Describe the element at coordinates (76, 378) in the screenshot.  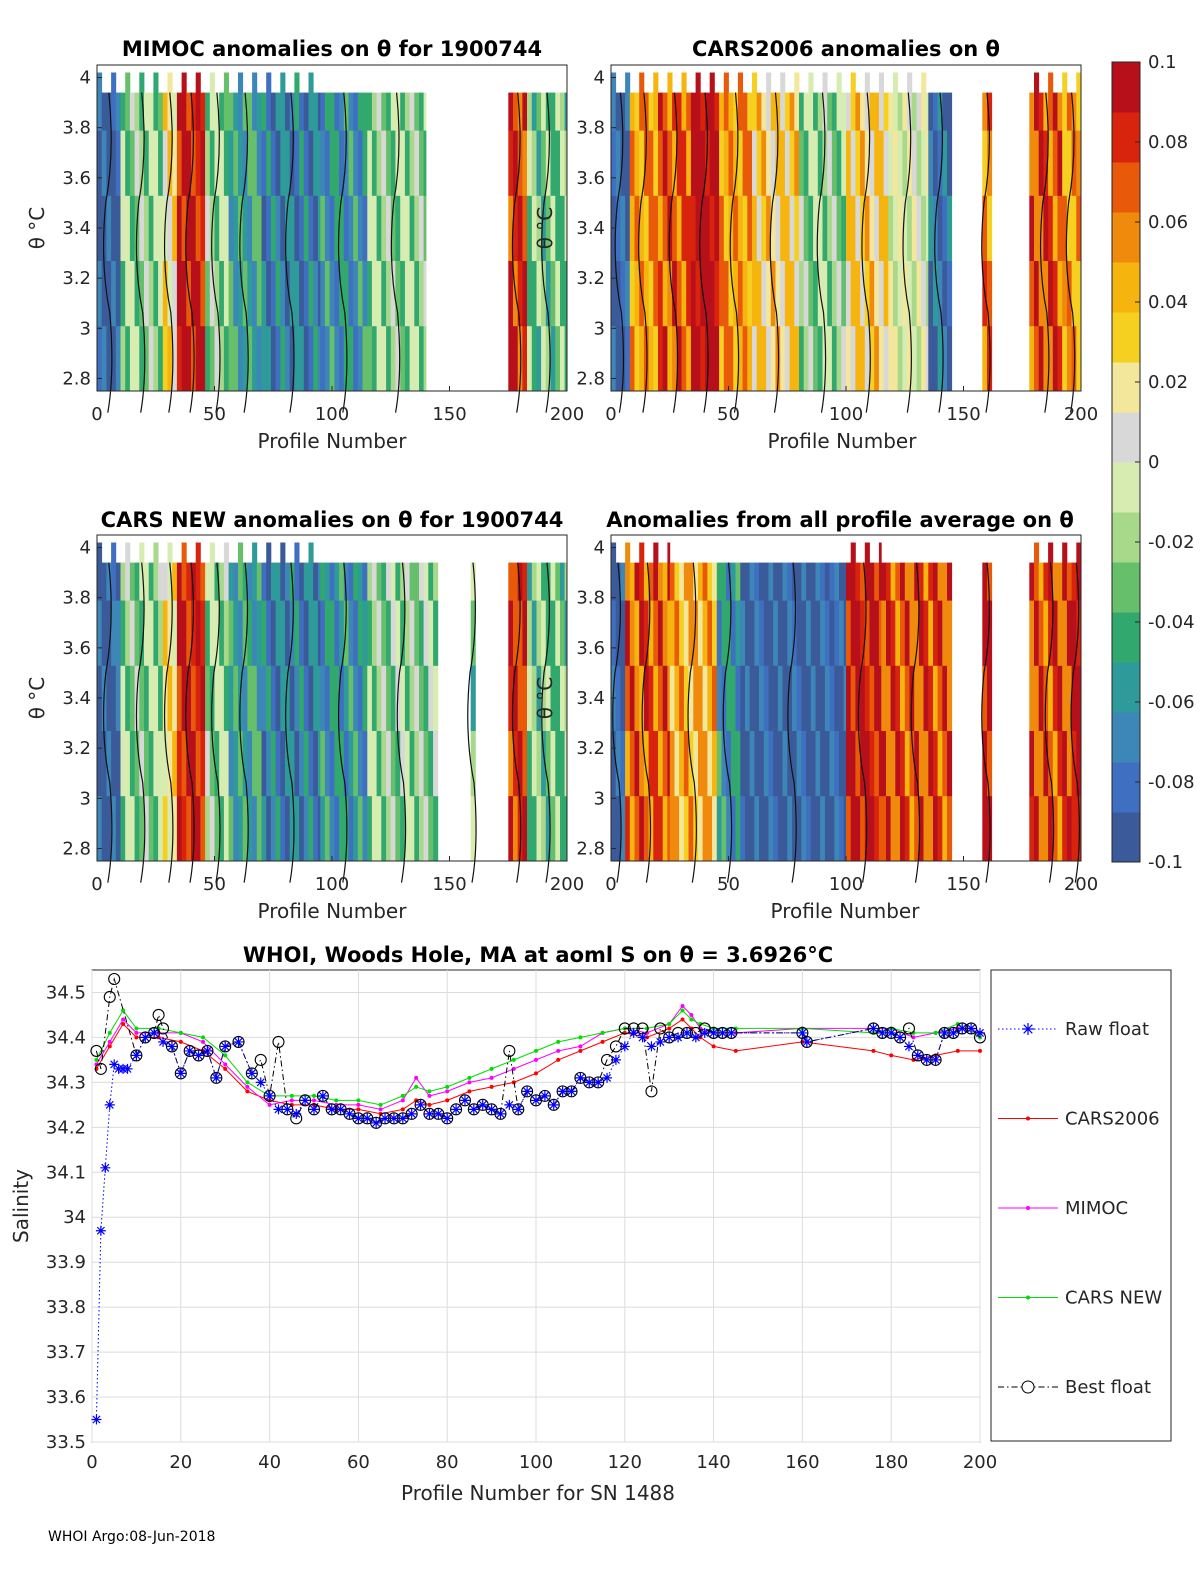
I see `y-tick-label: 2.8` at that location.